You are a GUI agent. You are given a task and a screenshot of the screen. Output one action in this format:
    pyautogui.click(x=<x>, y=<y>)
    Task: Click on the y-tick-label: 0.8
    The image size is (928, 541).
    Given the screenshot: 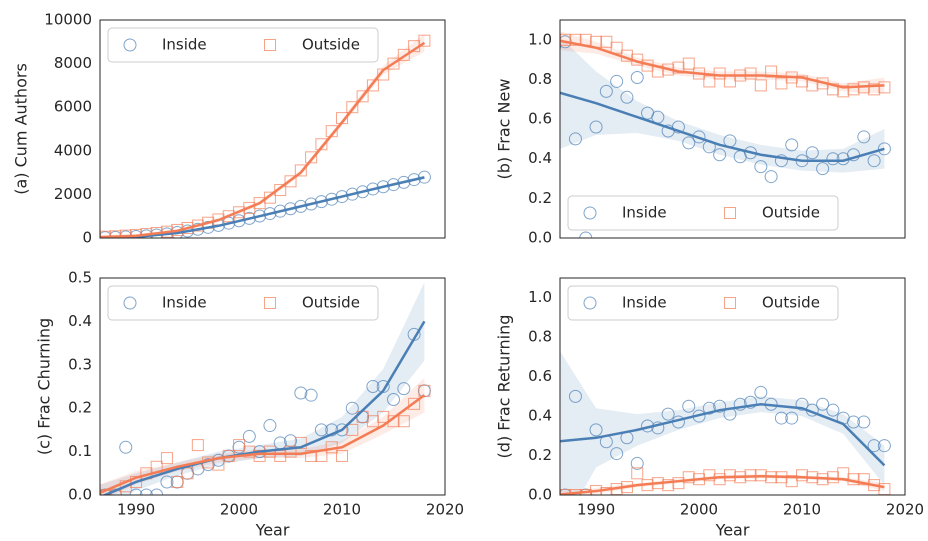 What is the action you would take?
    pyautogui.click(x=540, y=79)
    